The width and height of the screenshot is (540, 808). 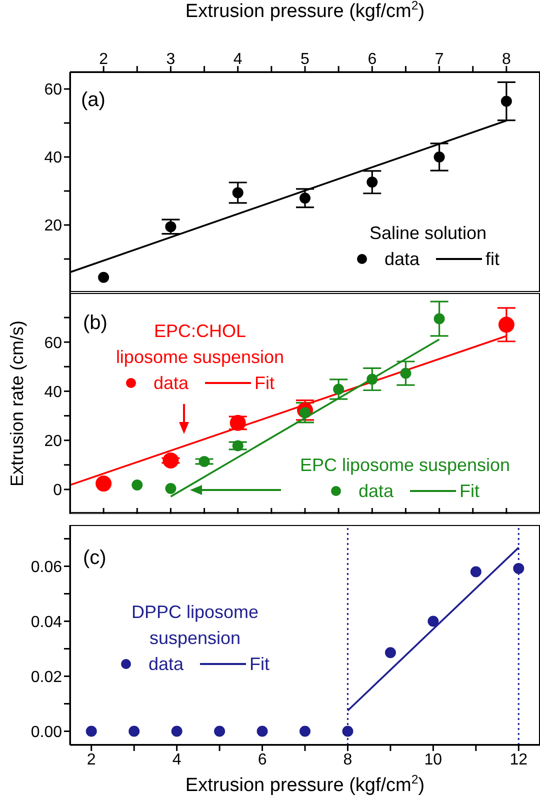 I want to click on annotation: (a), so click(x=93, y=100).